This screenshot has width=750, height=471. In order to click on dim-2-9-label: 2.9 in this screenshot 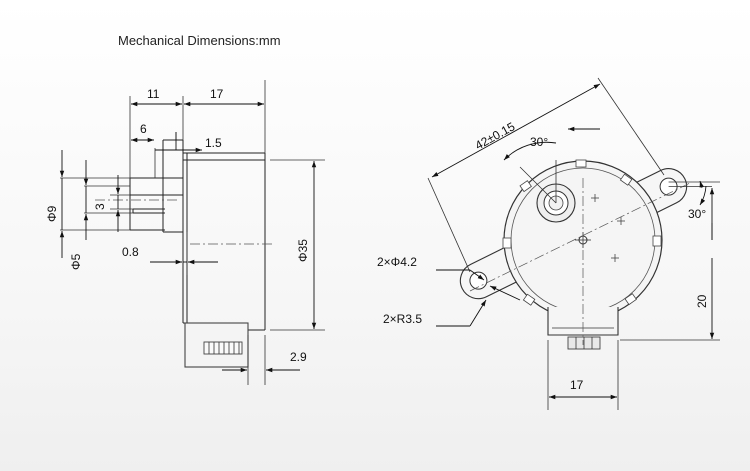, I will do `click(298, 357)`.